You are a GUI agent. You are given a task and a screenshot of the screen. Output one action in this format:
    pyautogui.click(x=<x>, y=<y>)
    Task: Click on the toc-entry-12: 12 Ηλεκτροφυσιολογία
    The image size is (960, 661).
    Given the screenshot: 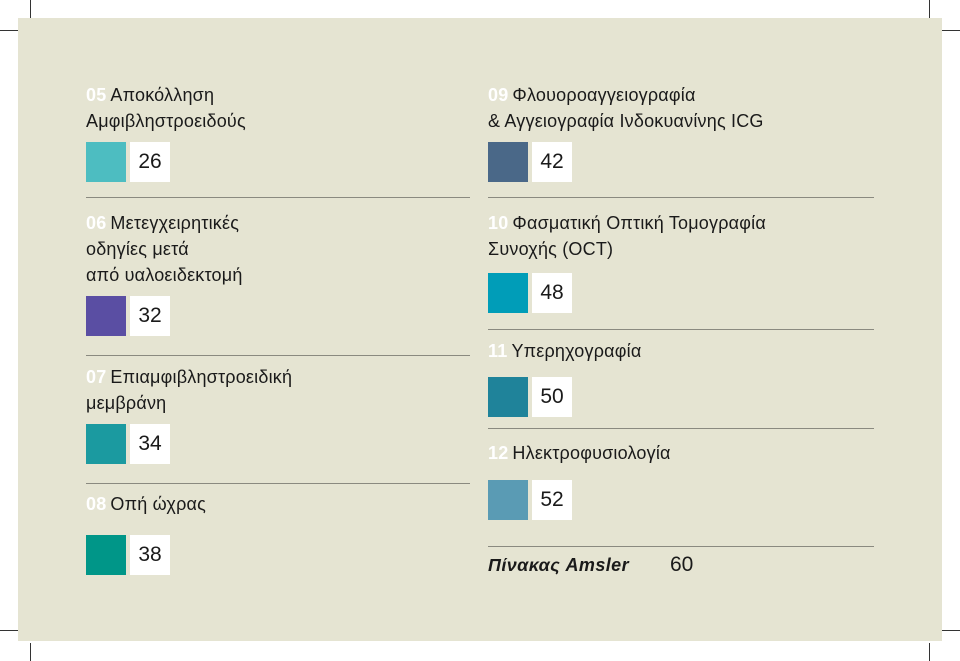 What is the action you would take?
    pyautogui.click(x=681, y=453)
    